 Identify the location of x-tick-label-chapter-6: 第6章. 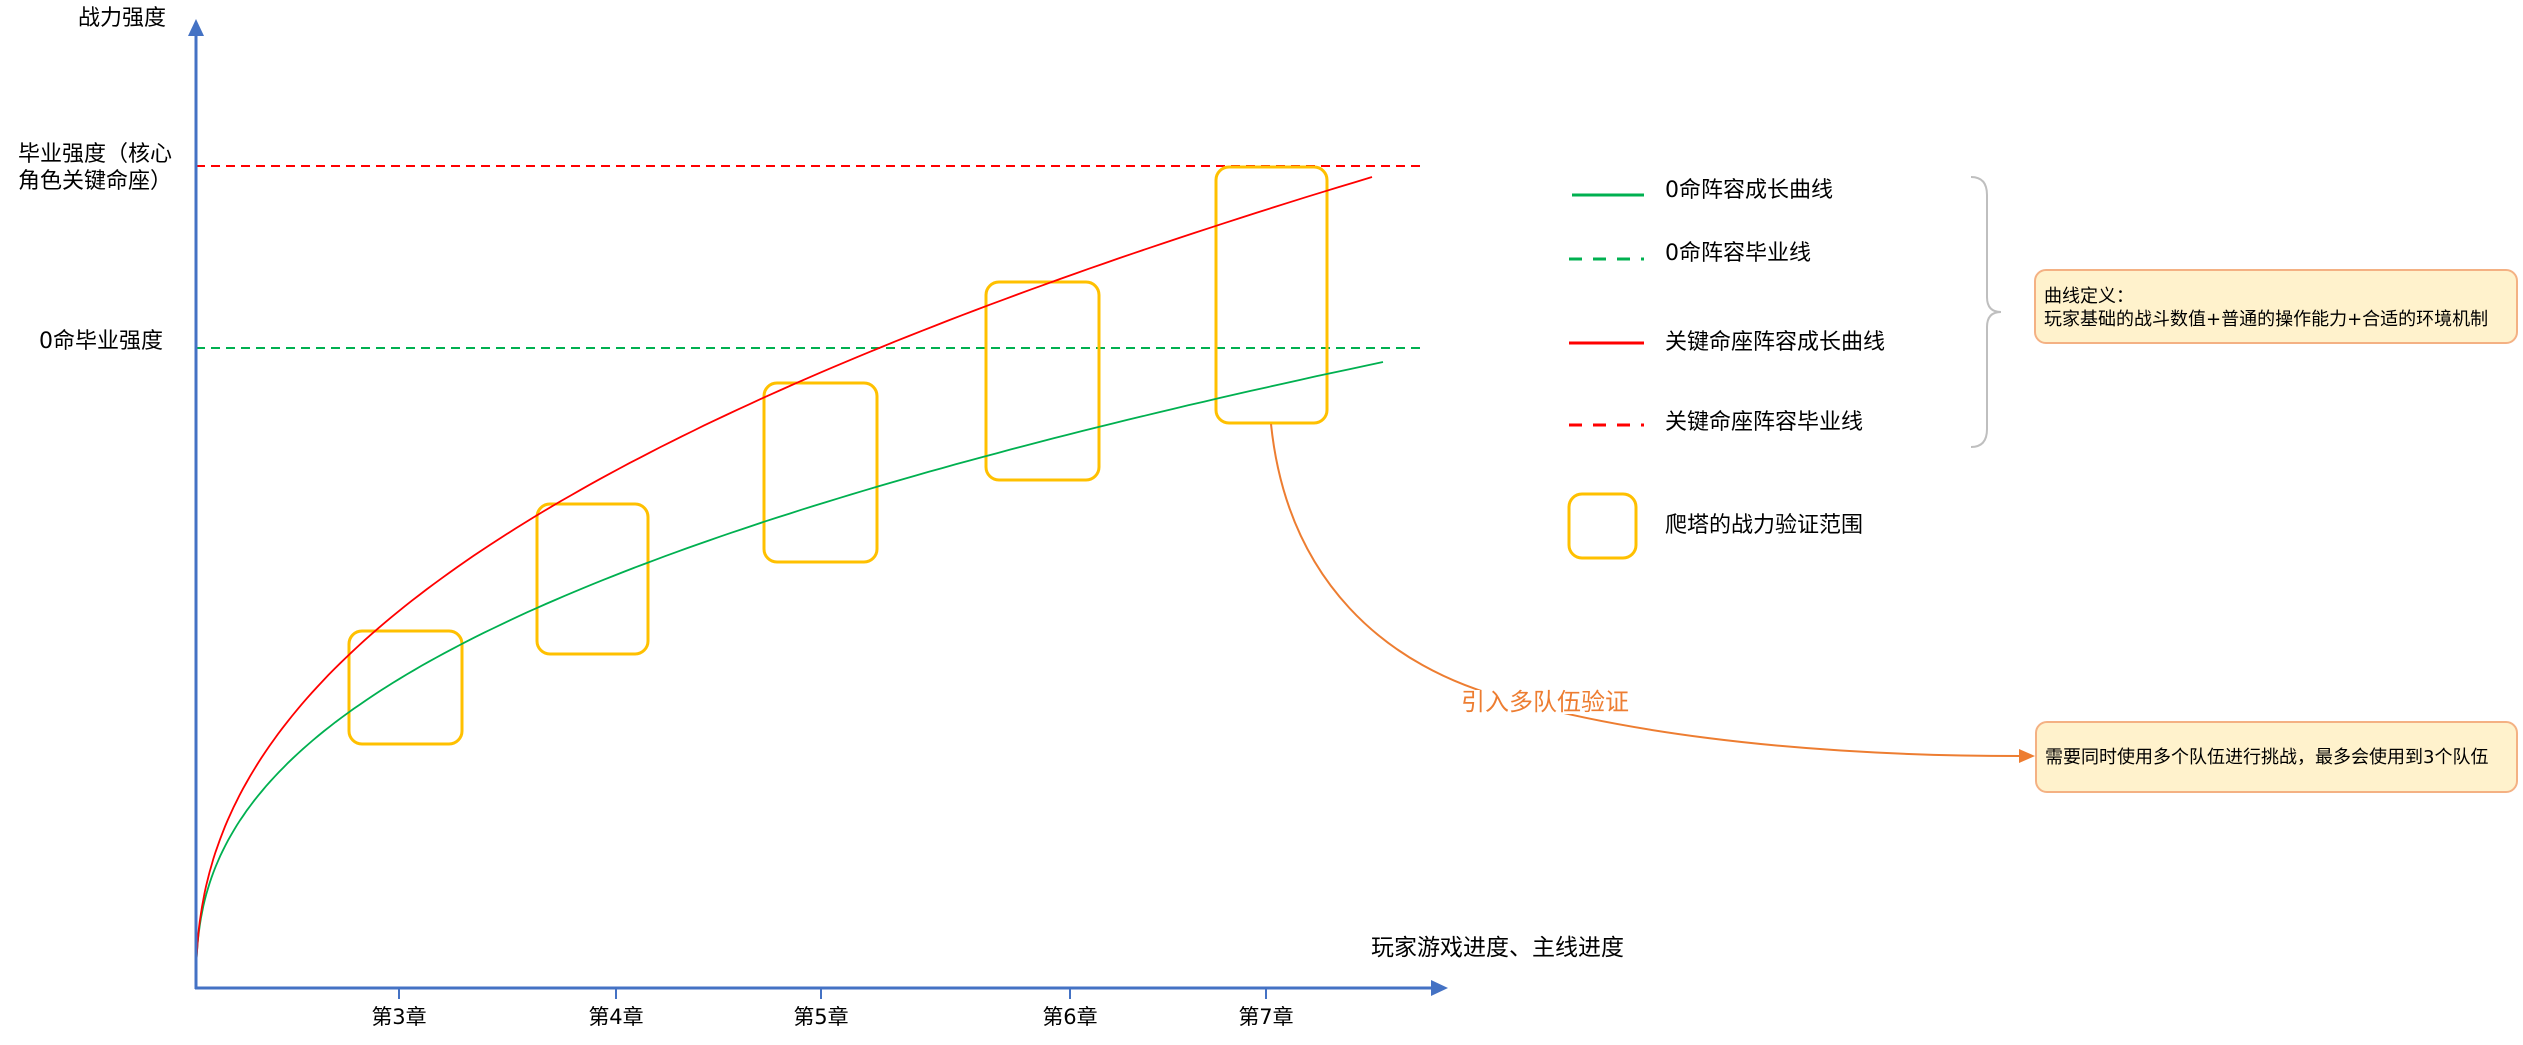
(1070, 1017).